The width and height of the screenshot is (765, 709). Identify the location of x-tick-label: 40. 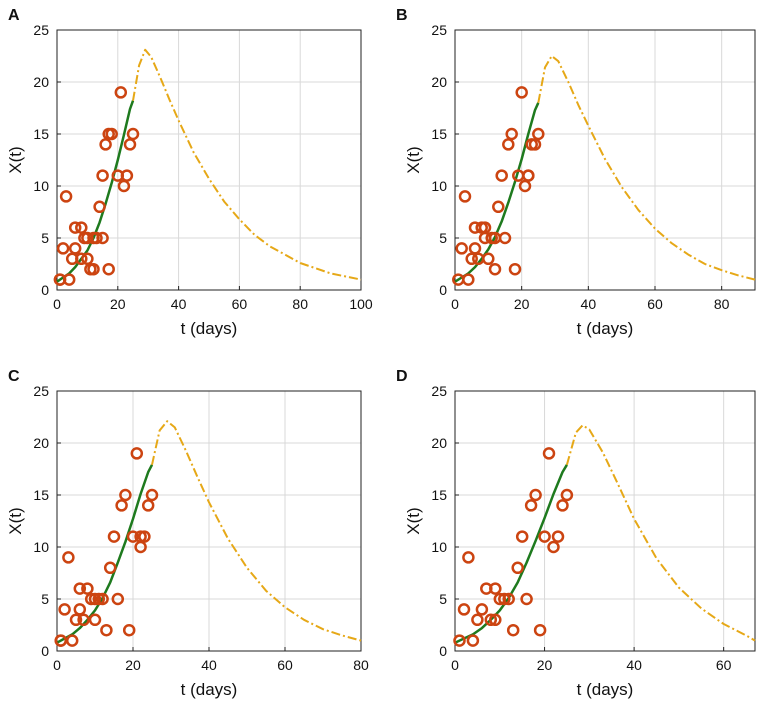
(179, 304).